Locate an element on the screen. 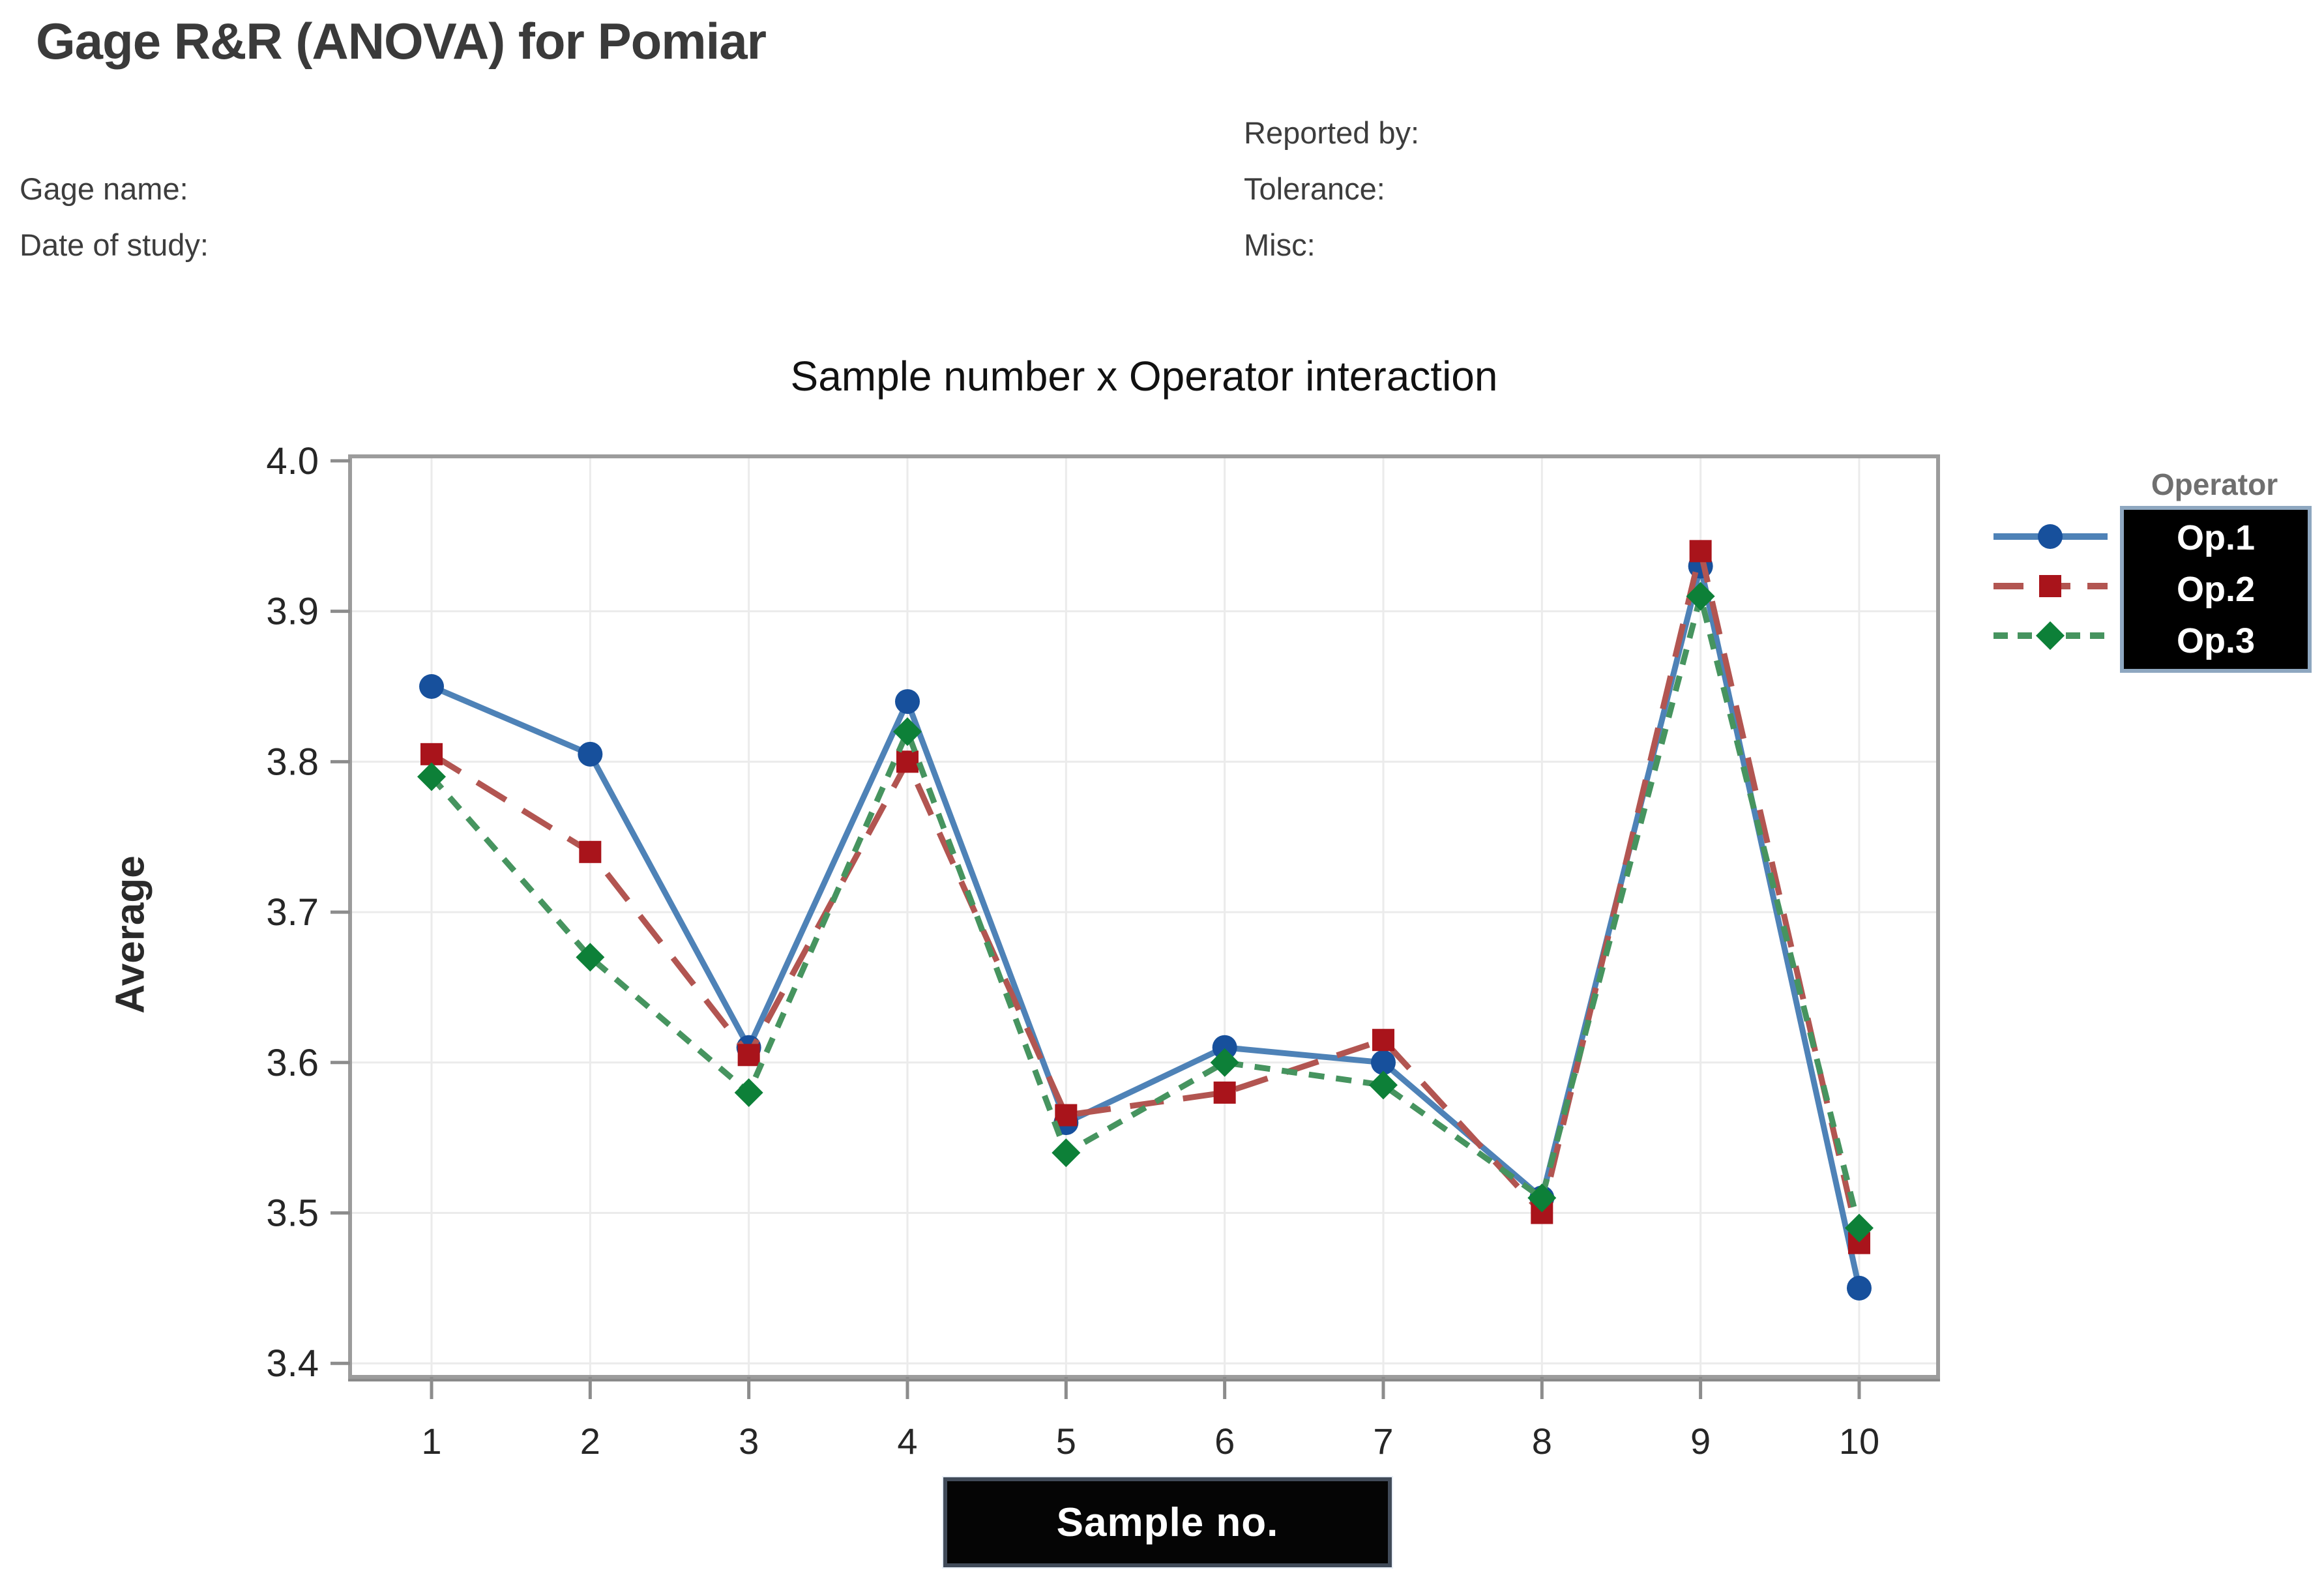 The image size is (2324, 1579). legend-square-icon is located at coordinates (2050, 586).